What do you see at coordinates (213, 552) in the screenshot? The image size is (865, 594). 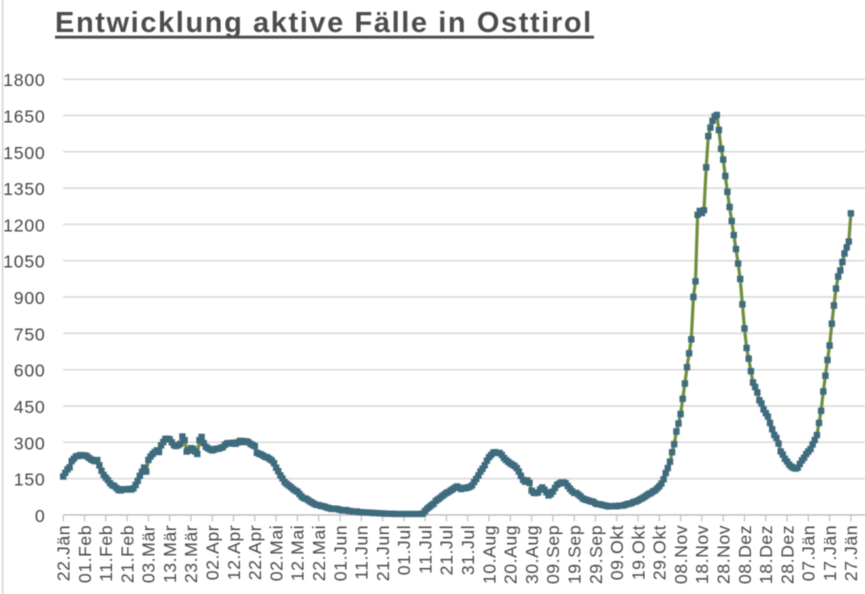 I see `svg-text: 02.Apr` at bounding box center [213, 552].